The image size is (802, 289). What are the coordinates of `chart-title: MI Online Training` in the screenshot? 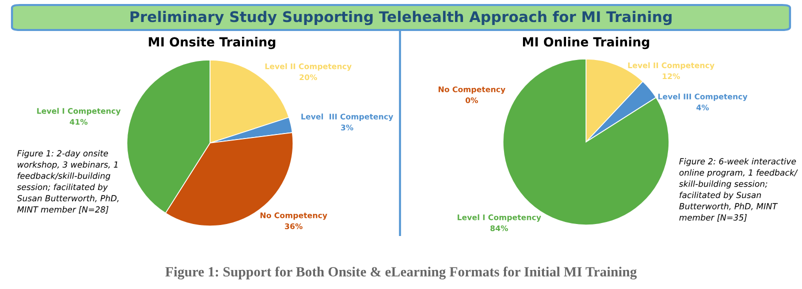 It's located at (586, 43).